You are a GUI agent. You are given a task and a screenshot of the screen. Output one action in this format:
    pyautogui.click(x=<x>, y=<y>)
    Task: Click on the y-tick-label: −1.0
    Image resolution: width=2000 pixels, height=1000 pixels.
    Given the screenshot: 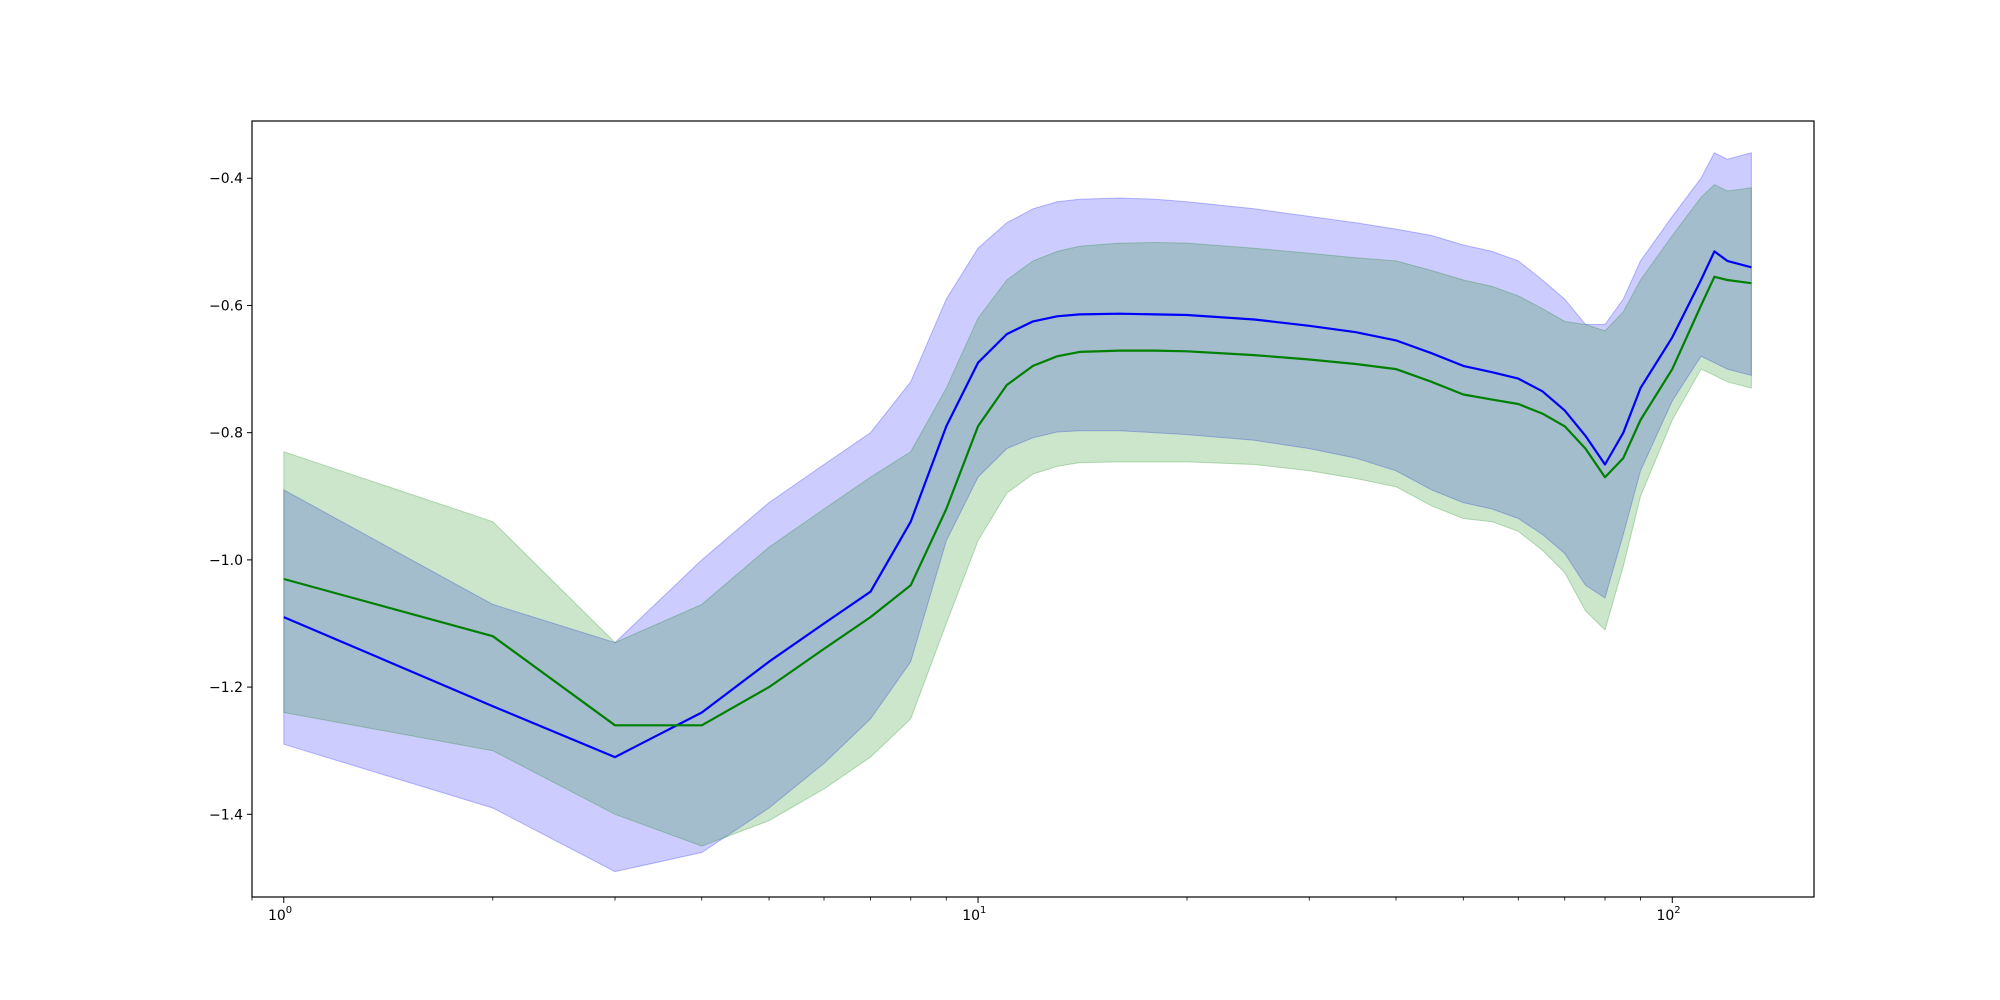 What is the action you would take?
    pyautogui.click(x=226, y=561)
    